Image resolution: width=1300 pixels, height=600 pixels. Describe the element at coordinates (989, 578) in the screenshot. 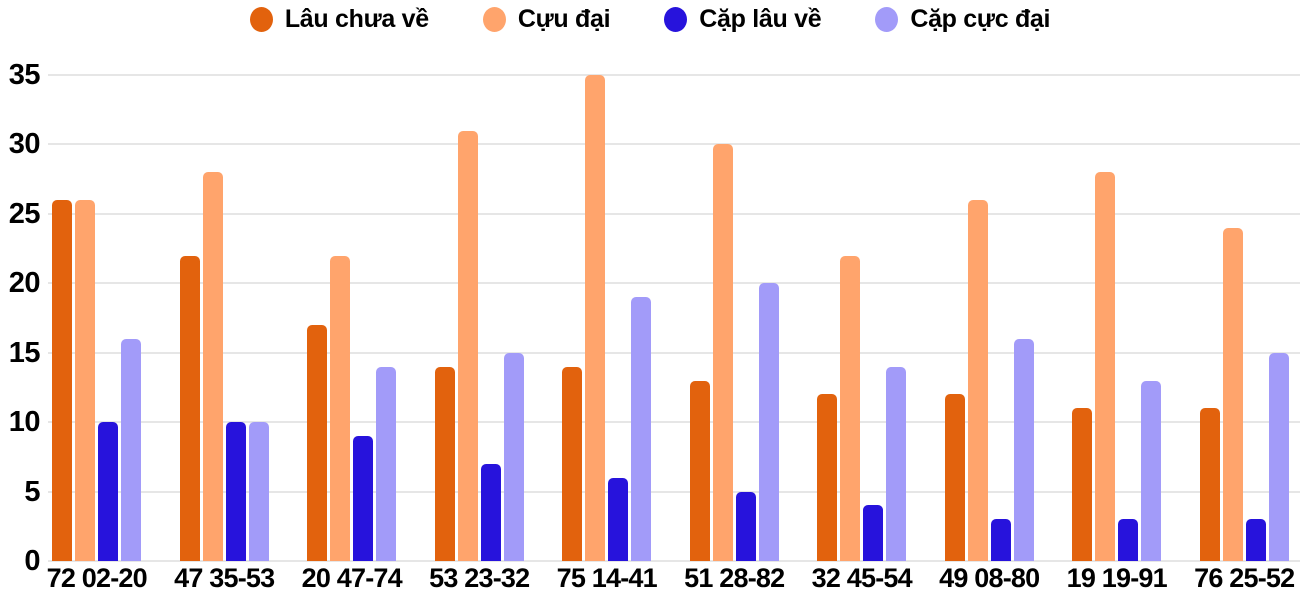

I see `x-category-label: 49 08-80` at that location.